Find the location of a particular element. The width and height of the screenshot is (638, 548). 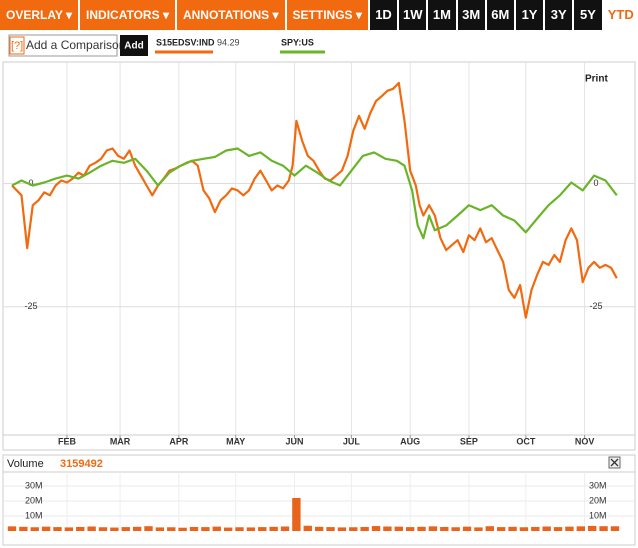

period-button: 1Y is located at coordinates (529, 15).